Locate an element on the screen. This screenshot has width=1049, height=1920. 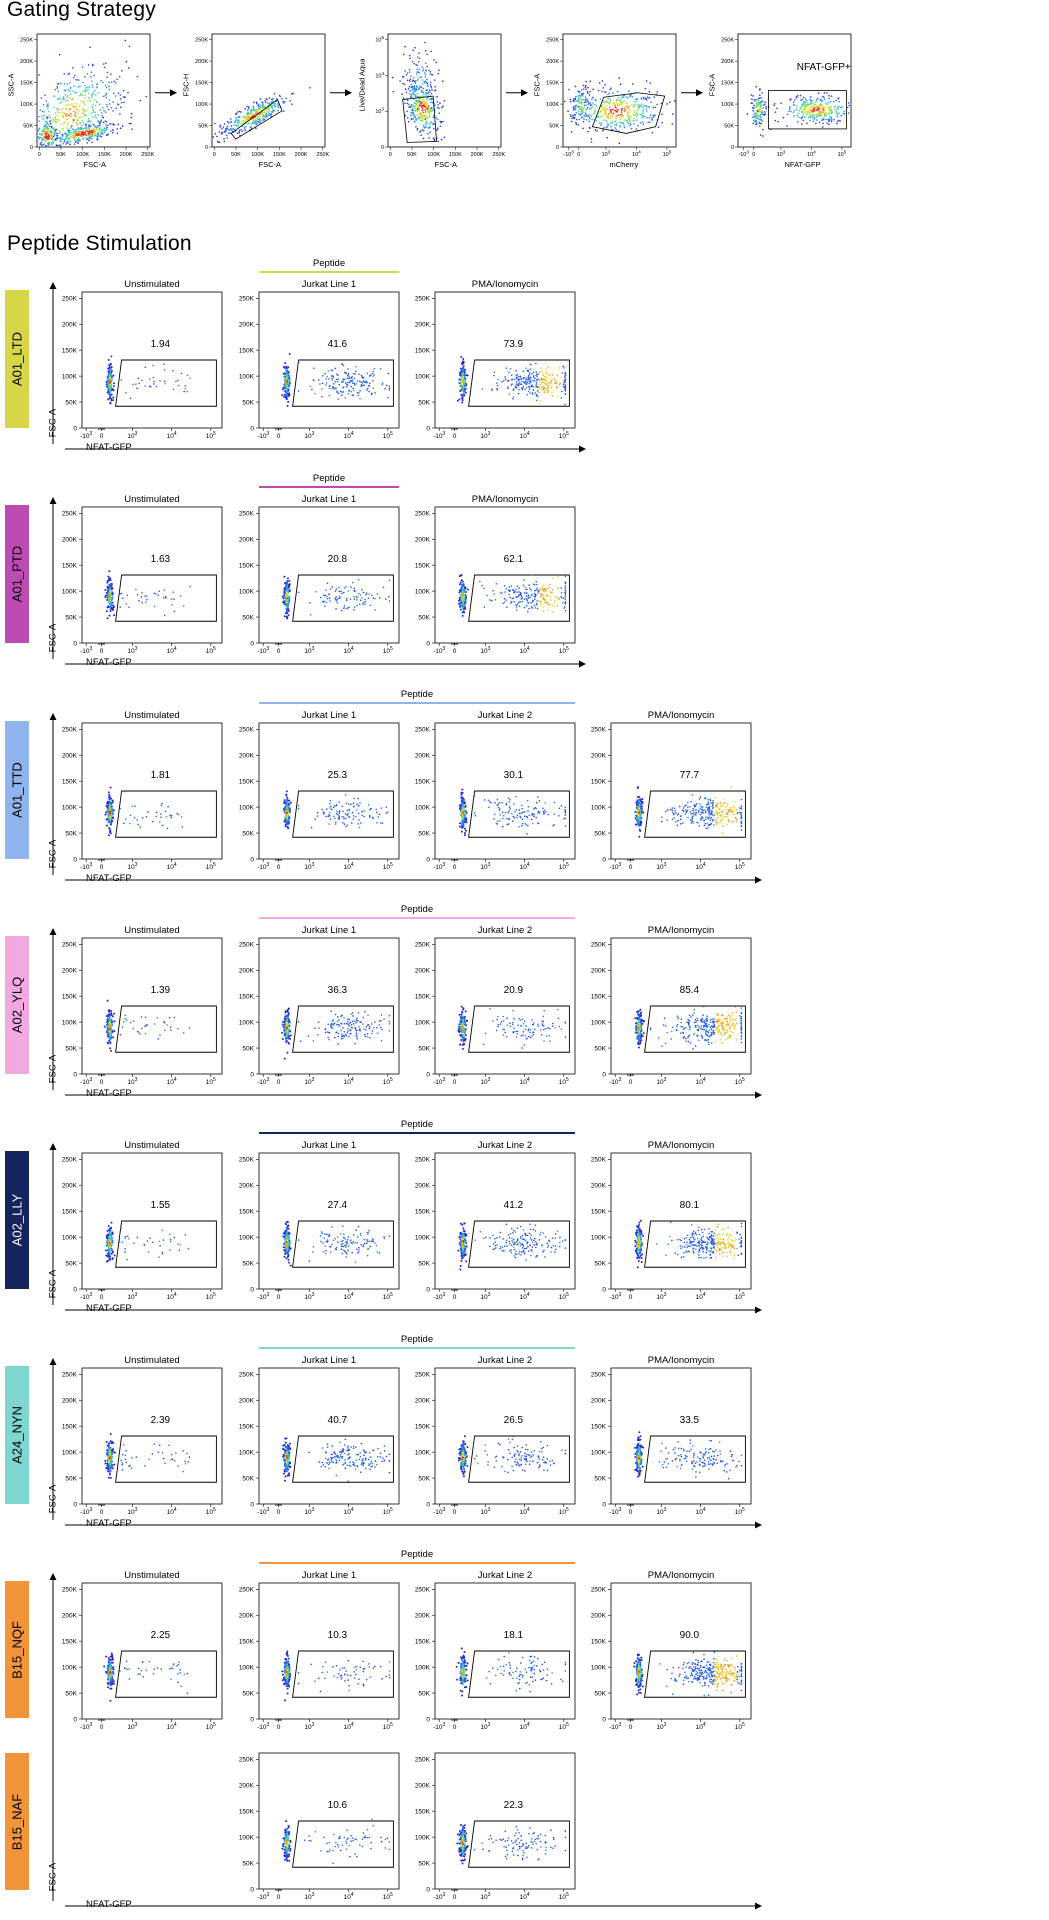
x-tick-label: 103 is located at coordinates (132, 435).